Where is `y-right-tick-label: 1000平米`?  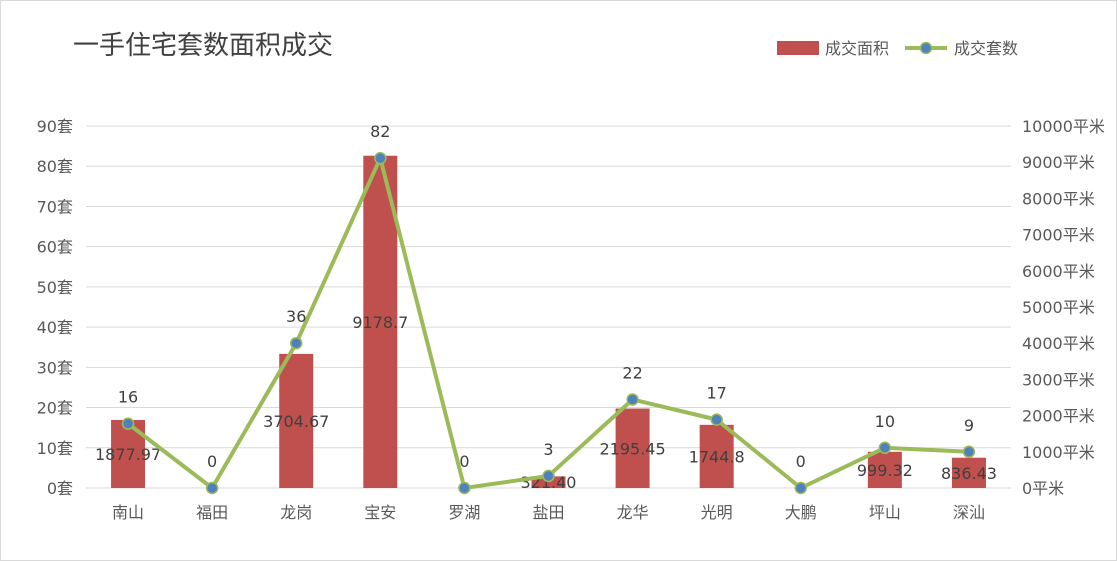
y-right-tick-label: 1000平米 is located at coordinates (1058, 452).